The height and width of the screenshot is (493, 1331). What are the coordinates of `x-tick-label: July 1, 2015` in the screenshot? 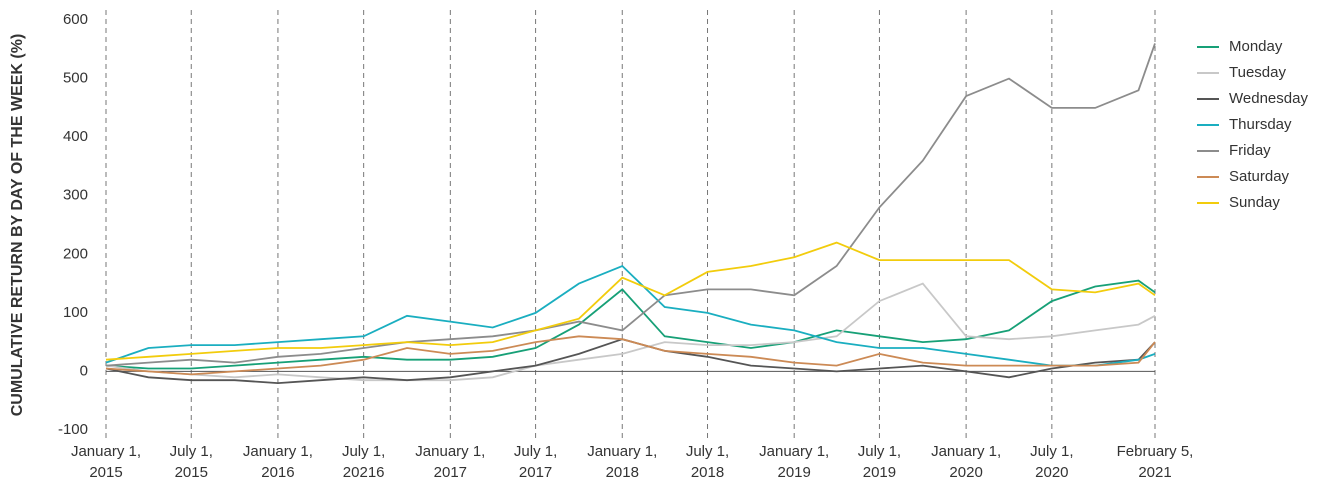 It's located at (191, 462).